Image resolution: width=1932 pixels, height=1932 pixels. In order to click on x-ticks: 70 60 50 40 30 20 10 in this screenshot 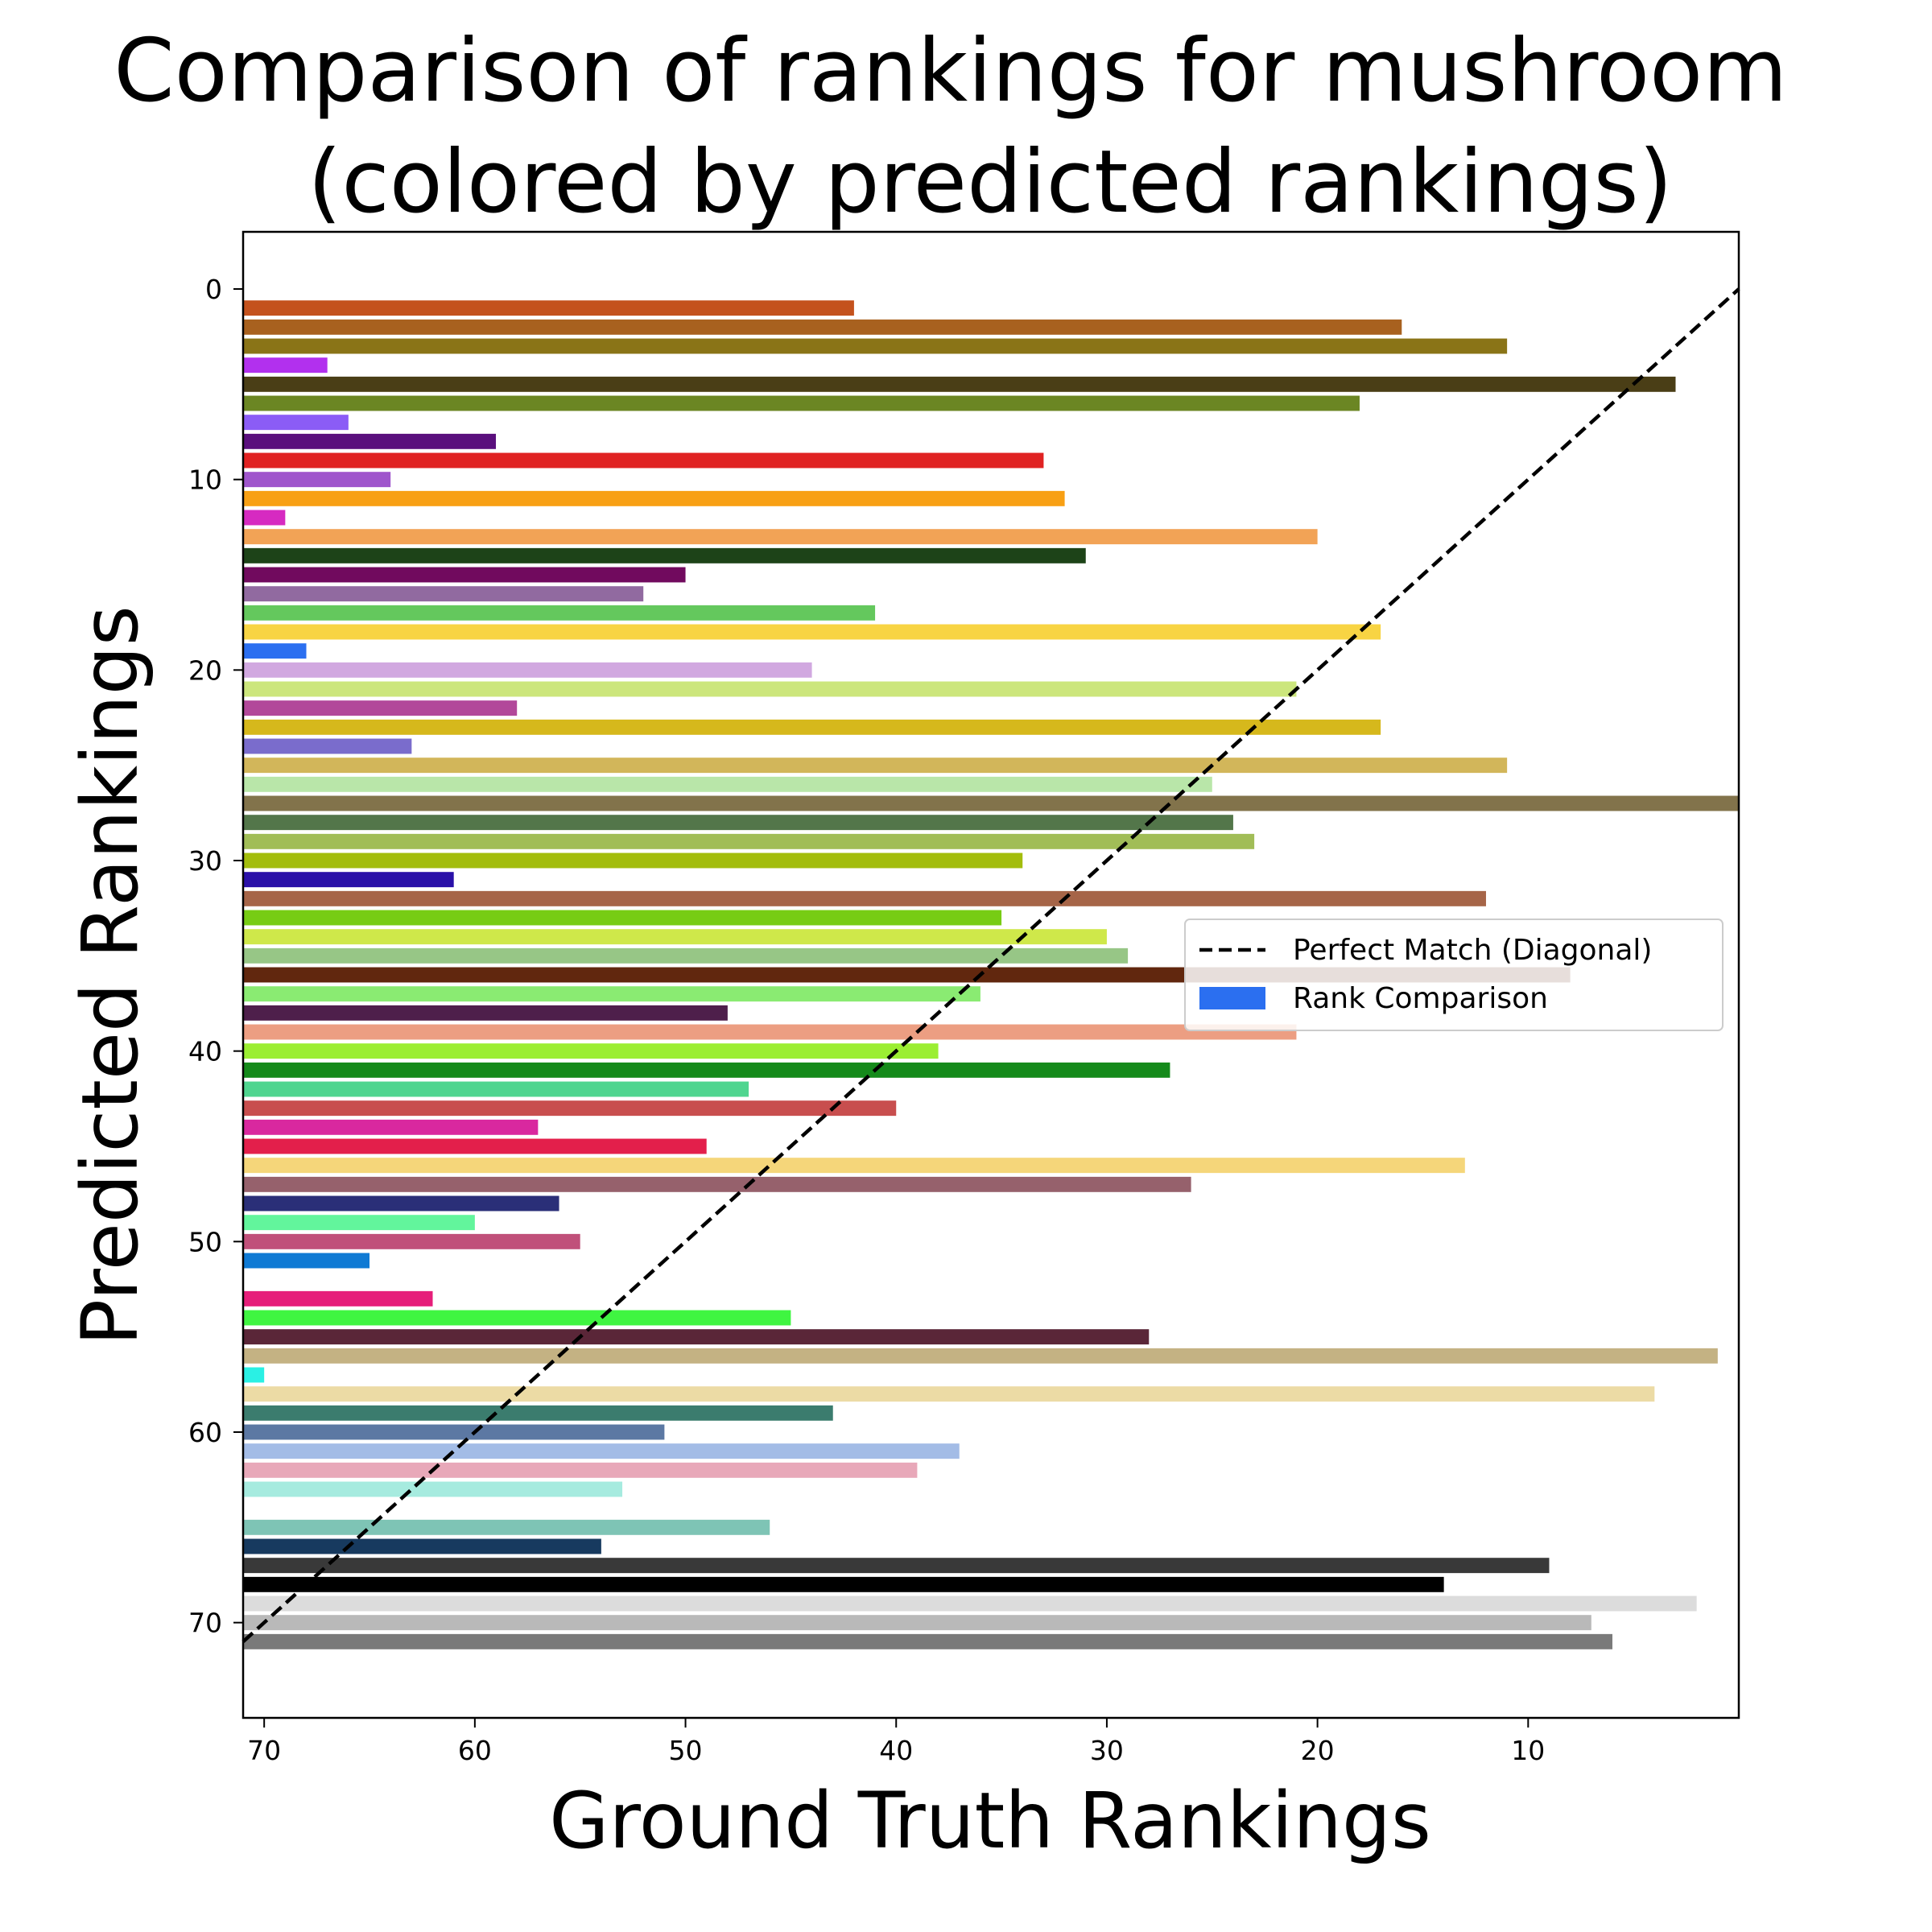, I will do `click(896, 1742)`.